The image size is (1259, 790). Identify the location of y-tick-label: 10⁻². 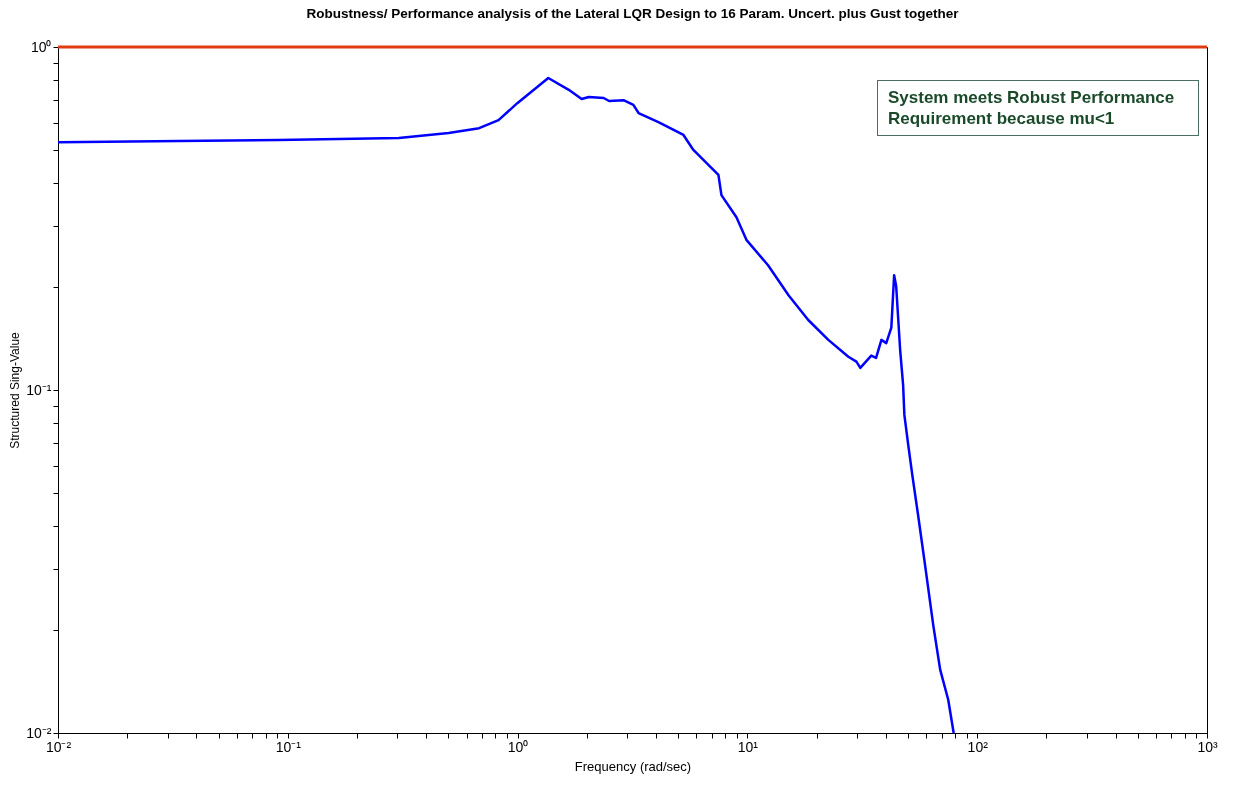
(39, 732).